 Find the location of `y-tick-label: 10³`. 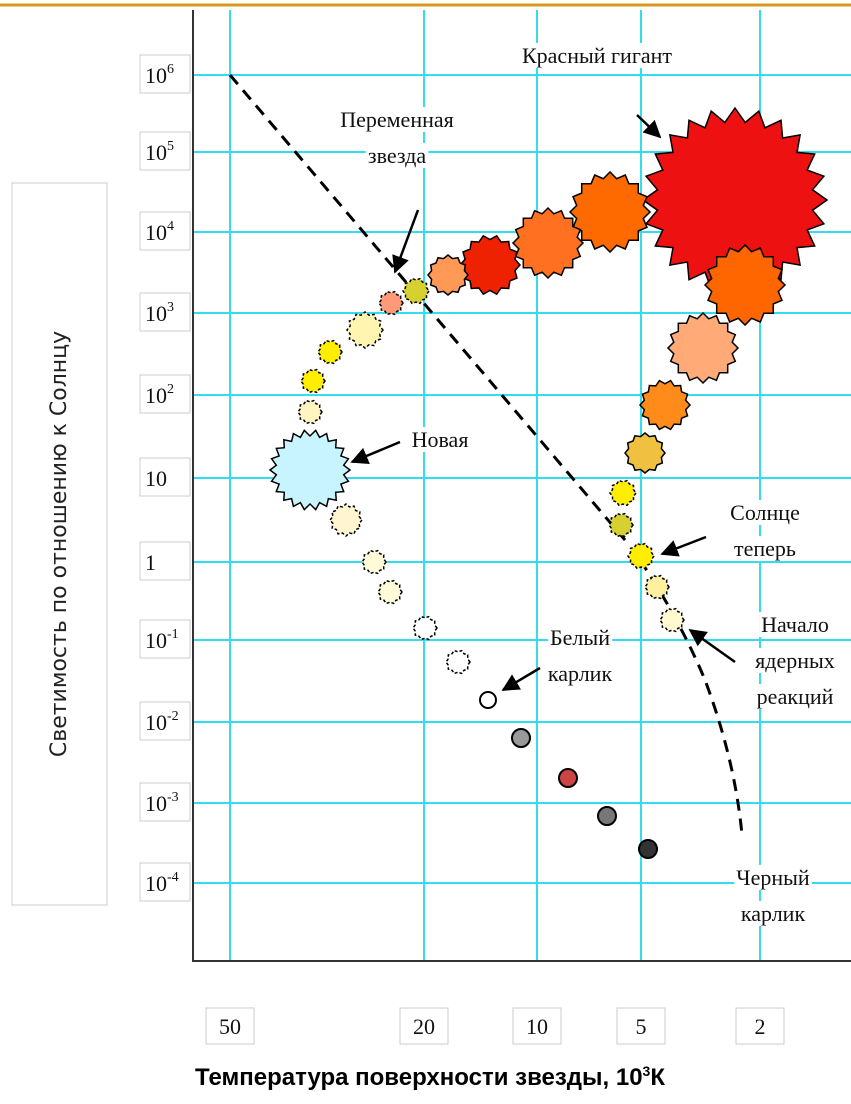

y-tick-label: 10³ is located at coordinates (159, 313).